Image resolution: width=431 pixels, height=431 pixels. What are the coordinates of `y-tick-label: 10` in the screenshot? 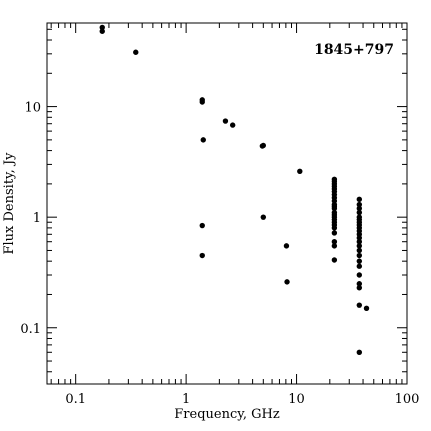 It's located at (32, 108).